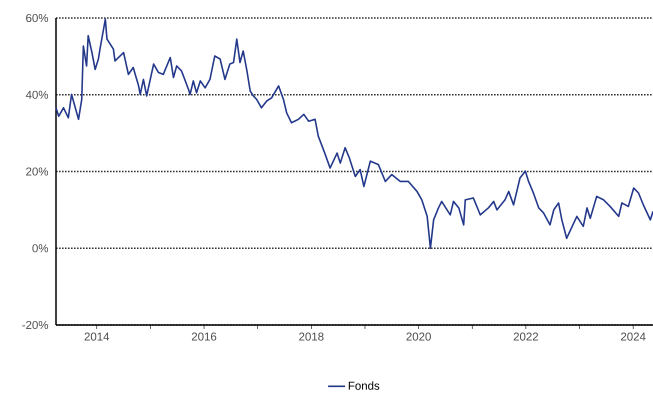 This screenshot has width=653, height=405. What do you see at coordinates (40, 248) in the screenshot?
I see `y-tick-label: 0%` at bounding box center [40, 248].